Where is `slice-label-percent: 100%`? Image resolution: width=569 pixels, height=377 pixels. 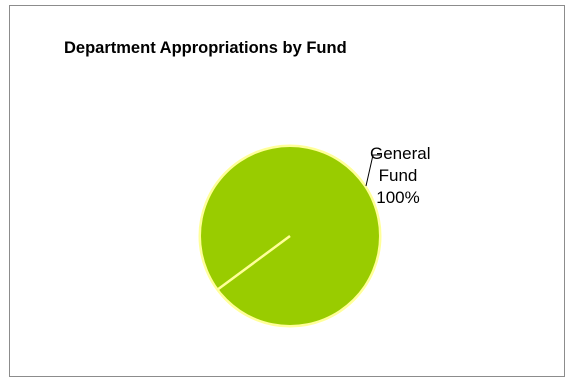 slice-label-percent: 100% is located at coordinates (398, 197).